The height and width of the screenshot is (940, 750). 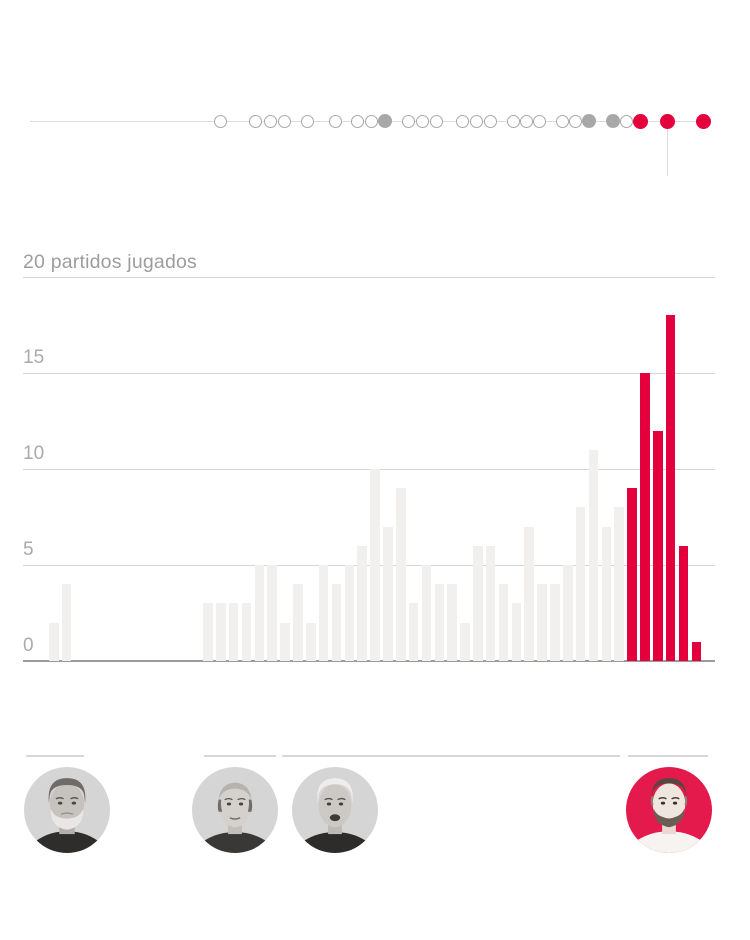 What do you see at coordinates (34, 453) in the screenshot?
I see `y-tick-label-10: 10` at bounding box center [34, 453].